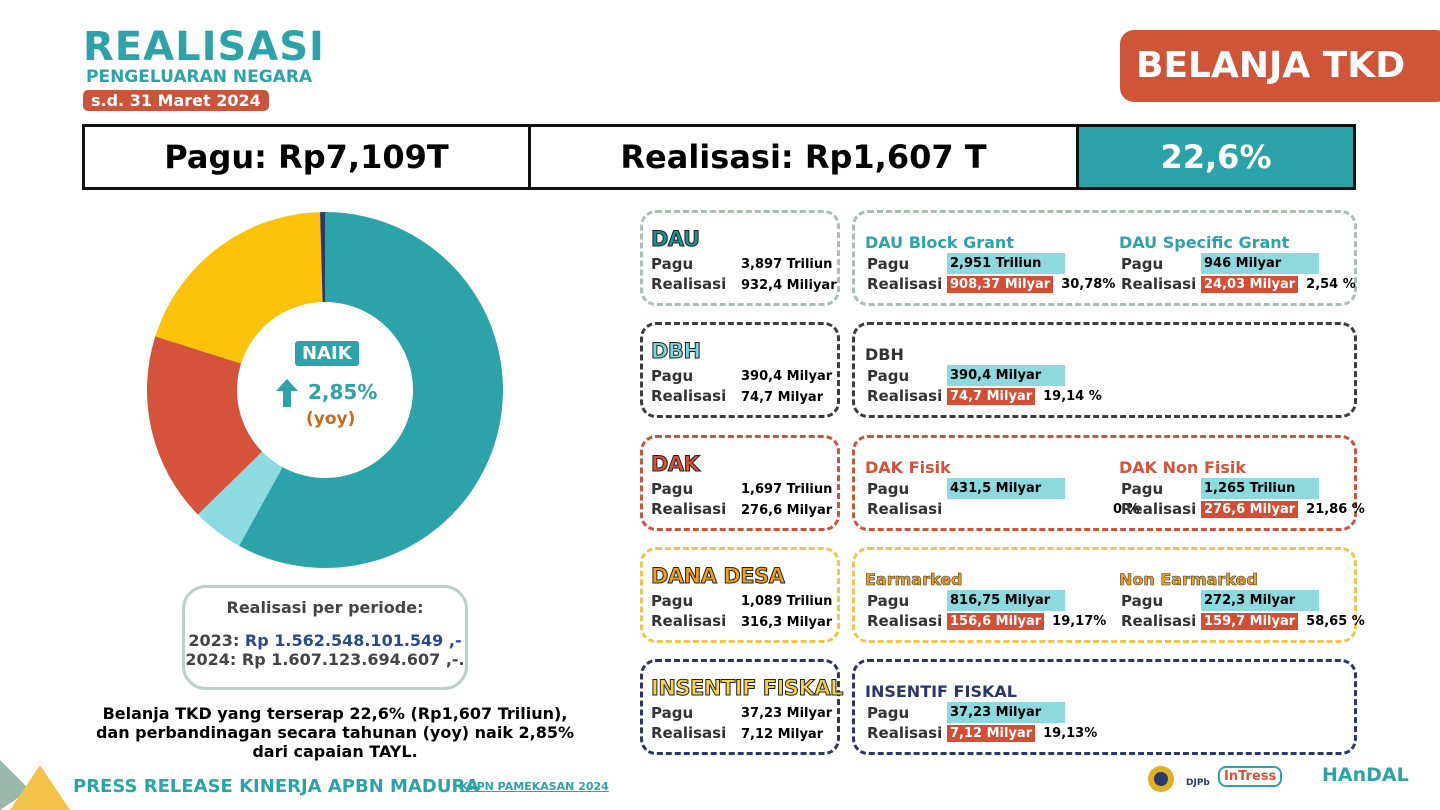 Image resolution: width=1440 pixels, height=810 pixels. What do you see at coordinates (35, 785) in the screenshot?
I see `corner-decoration` at bounding box center [35, 785].